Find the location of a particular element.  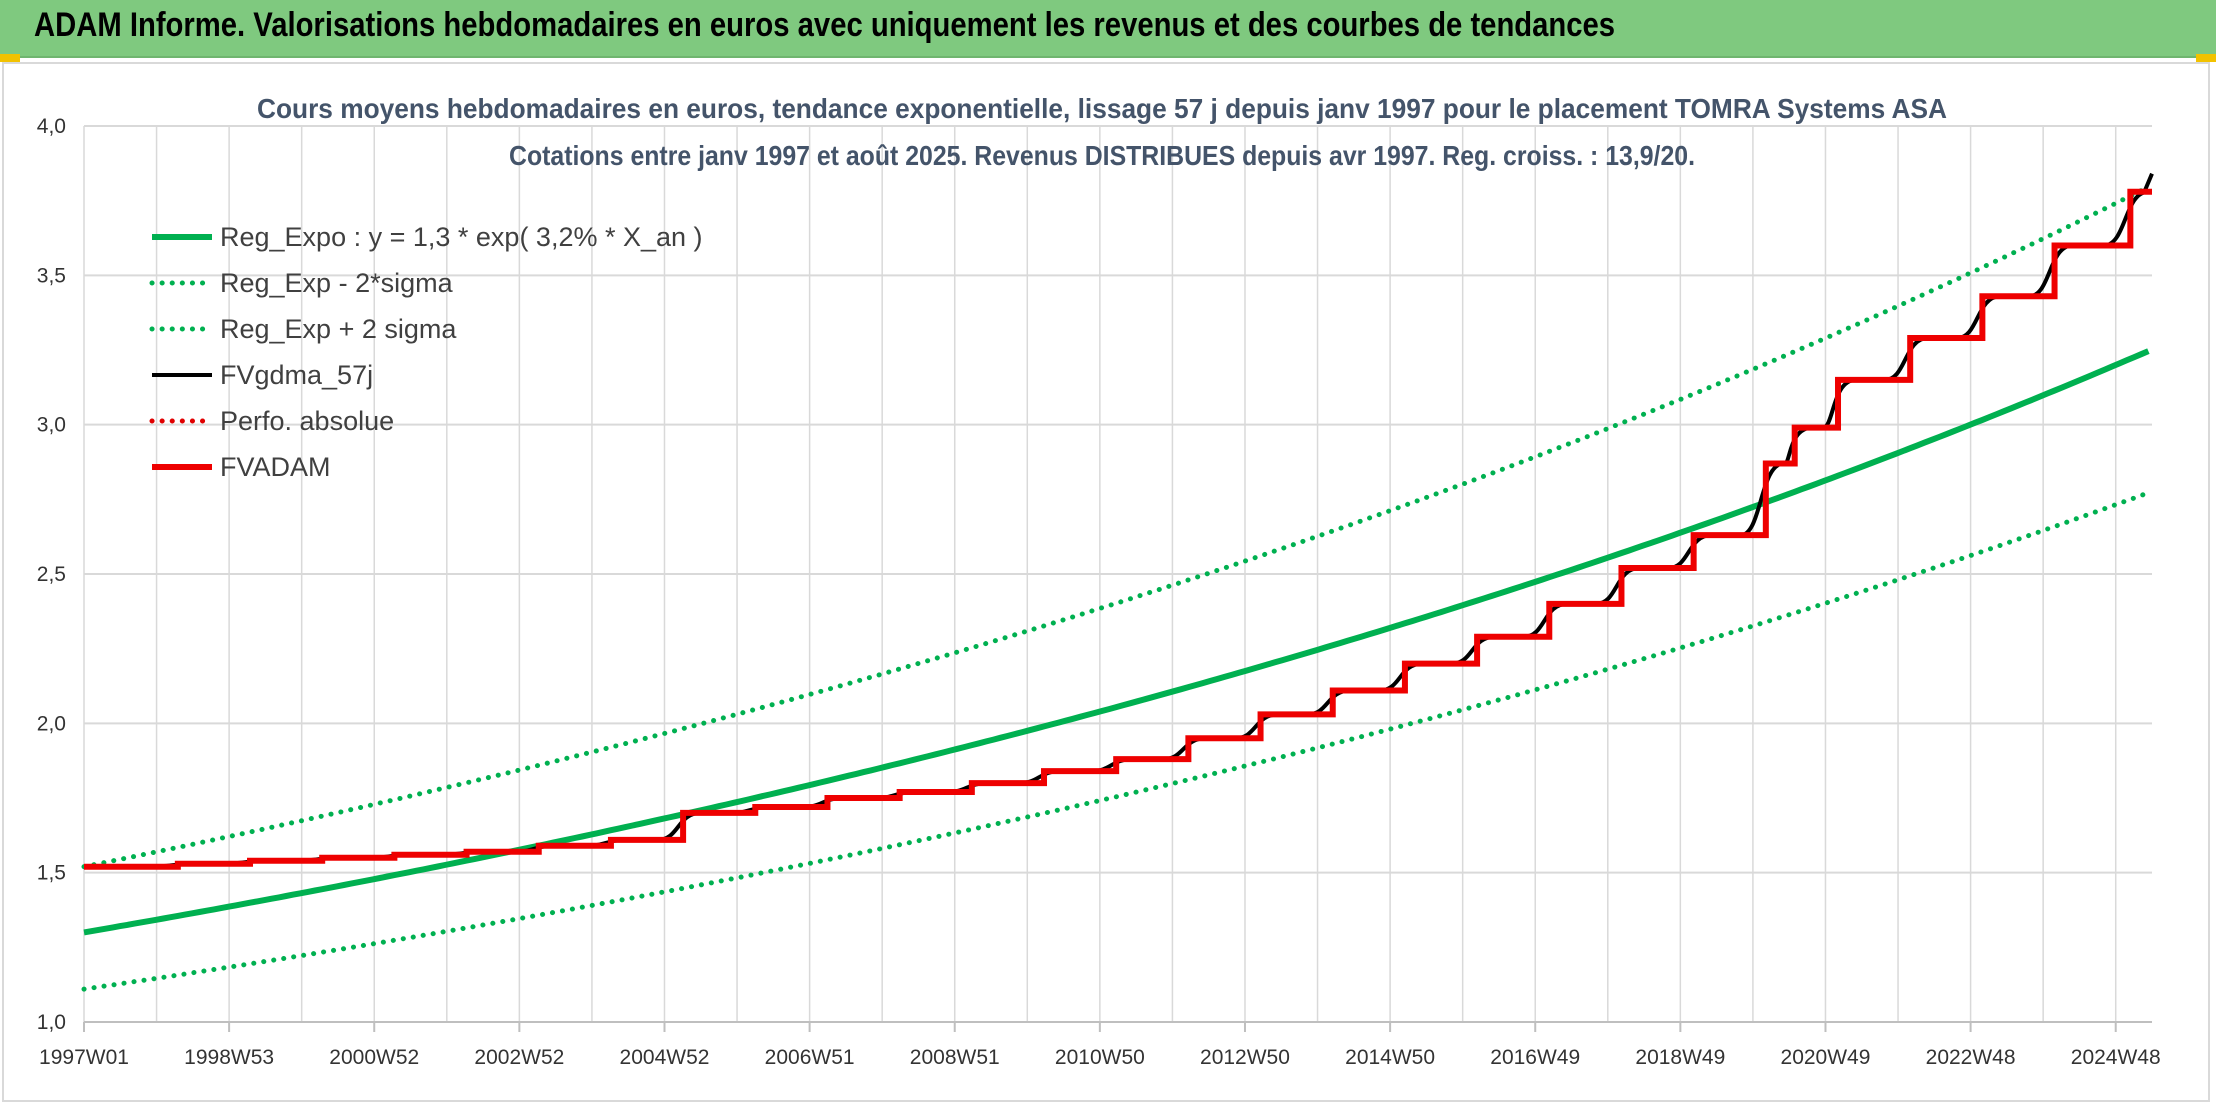

y-tick-label: 4,0 is located at coordinates (51, 126).